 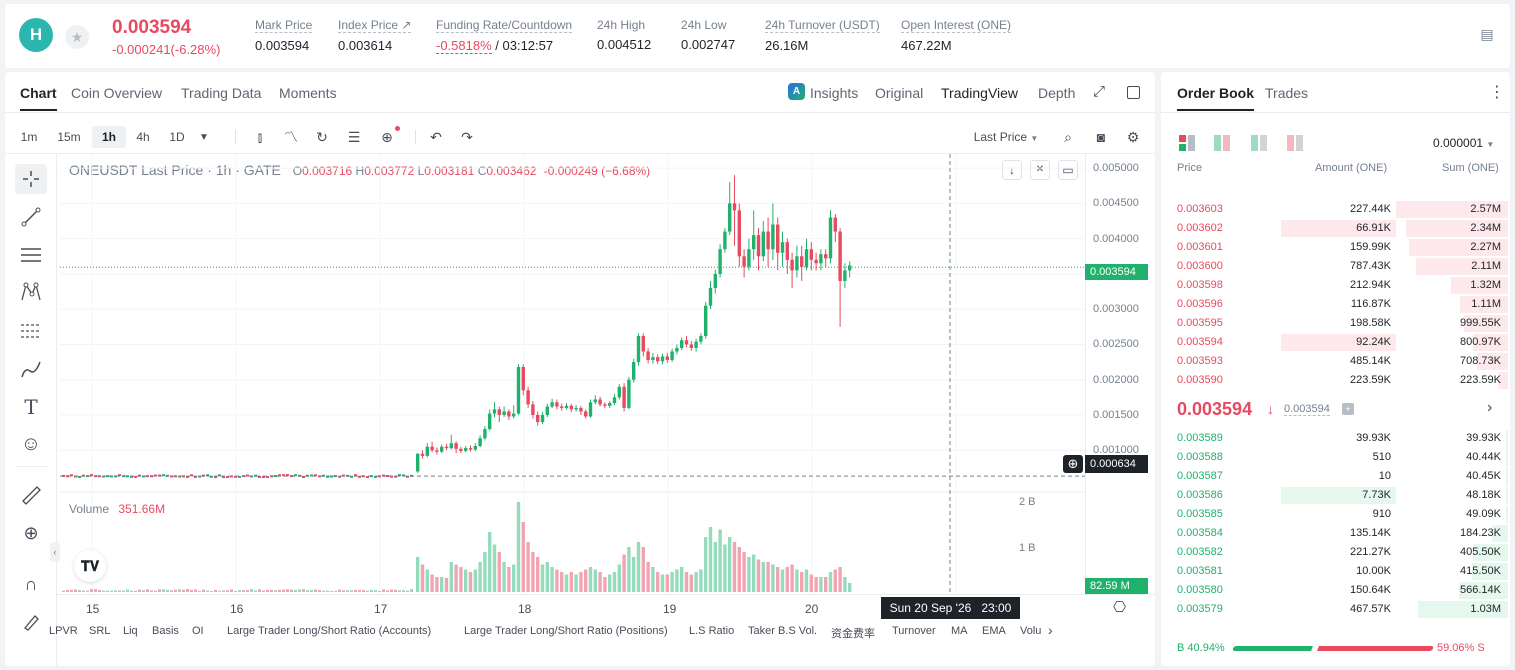 I want to click on tab-trading-data: Trading Data, so click(x=221, y=93).